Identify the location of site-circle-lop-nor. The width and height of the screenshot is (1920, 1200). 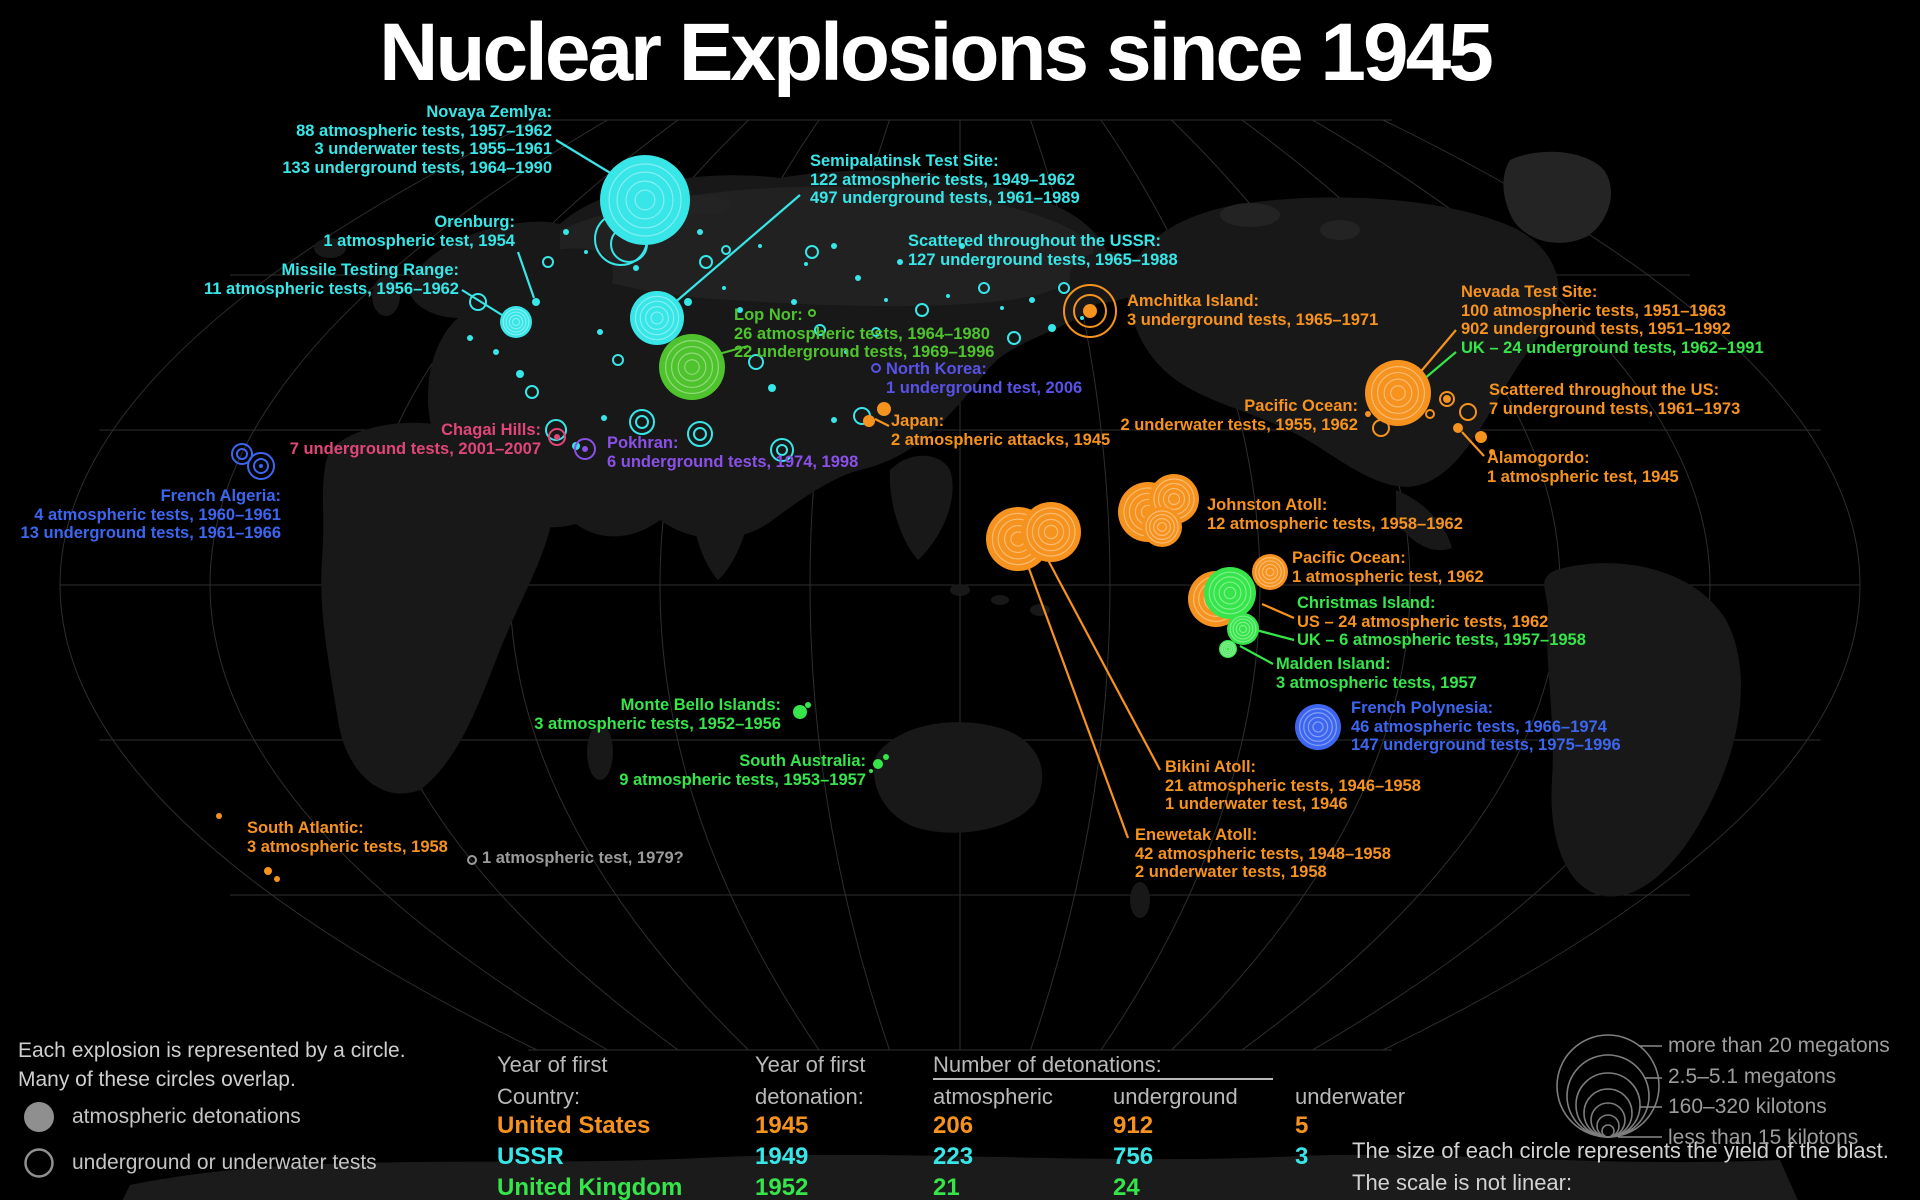
(812, 313).